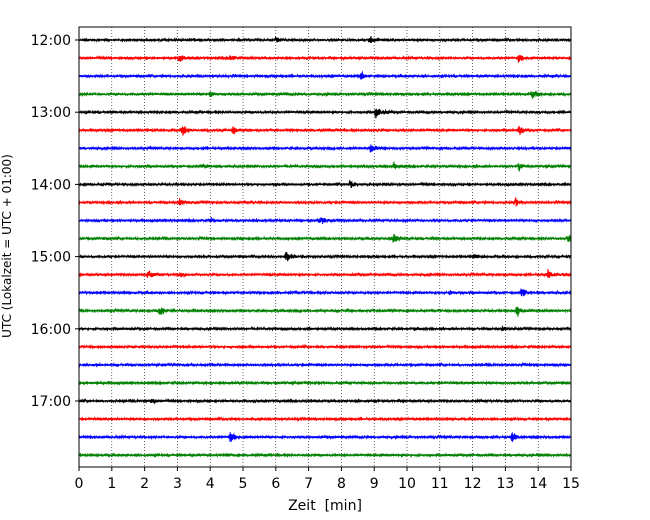 The image size is (650, 520). Describe the element at coordinates (473, 484) in the screenshot. I see `x-tick-label: 12` at that location.